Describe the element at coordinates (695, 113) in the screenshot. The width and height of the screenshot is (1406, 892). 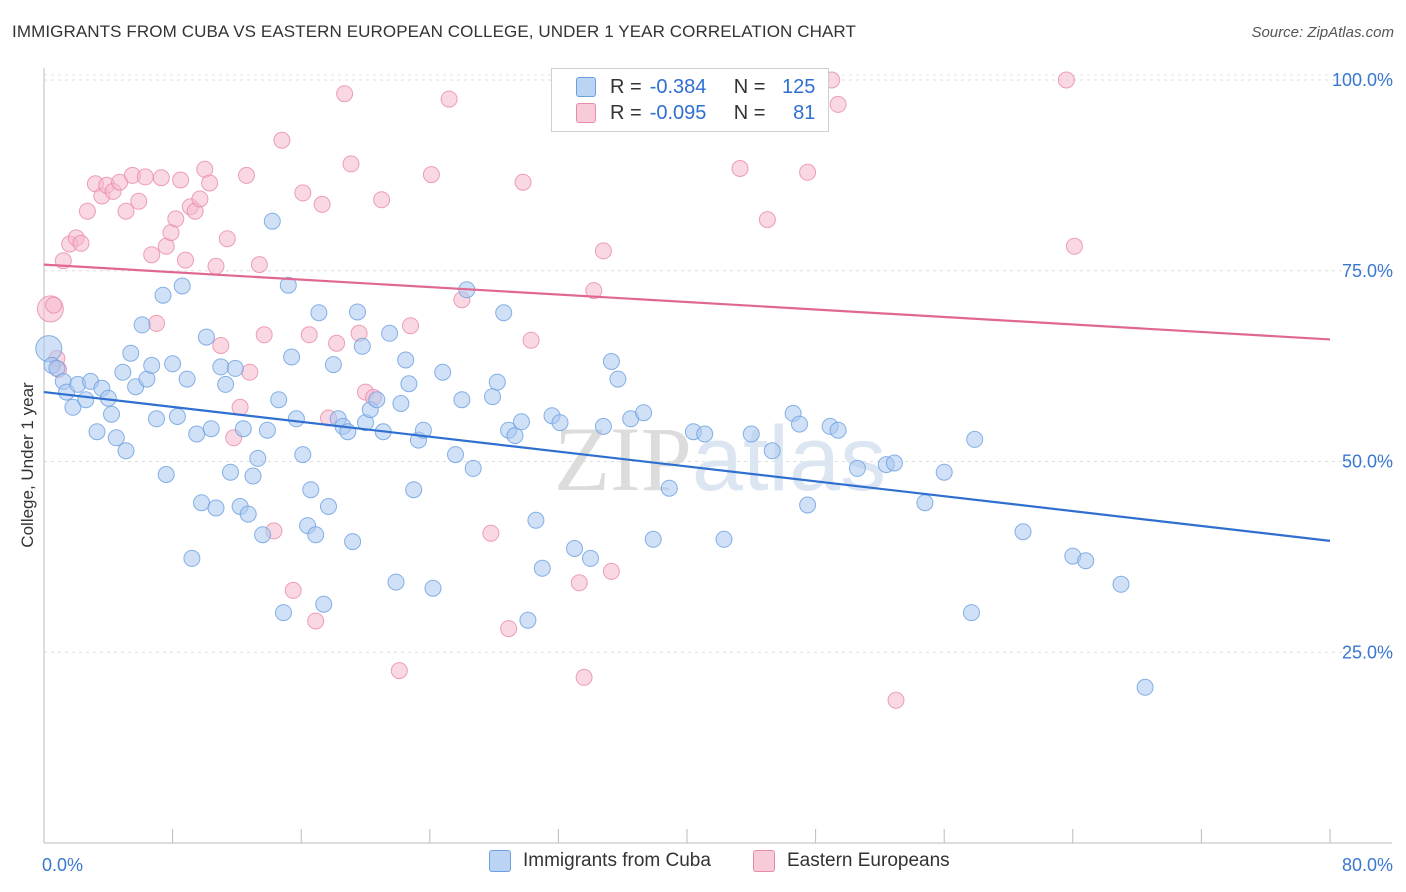
I see `legend-row-eastern: R = -0.095 N = 81` at that location.